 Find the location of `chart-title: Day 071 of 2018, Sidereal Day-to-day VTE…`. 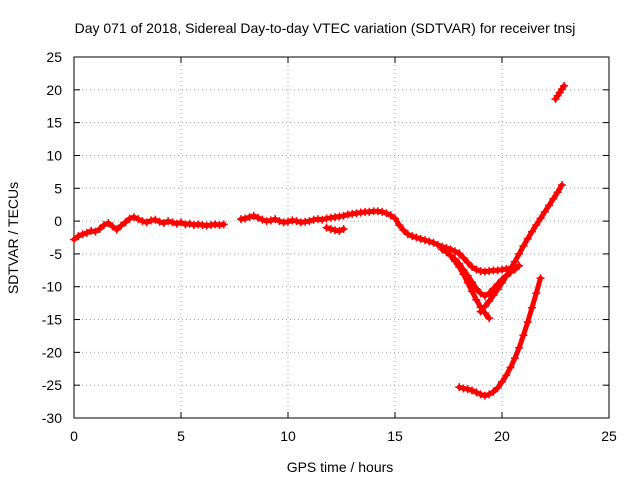

chart-title: Day 071 of 2018, Sidereal Day-to-day VTE… is located at coordinates (325, 28).